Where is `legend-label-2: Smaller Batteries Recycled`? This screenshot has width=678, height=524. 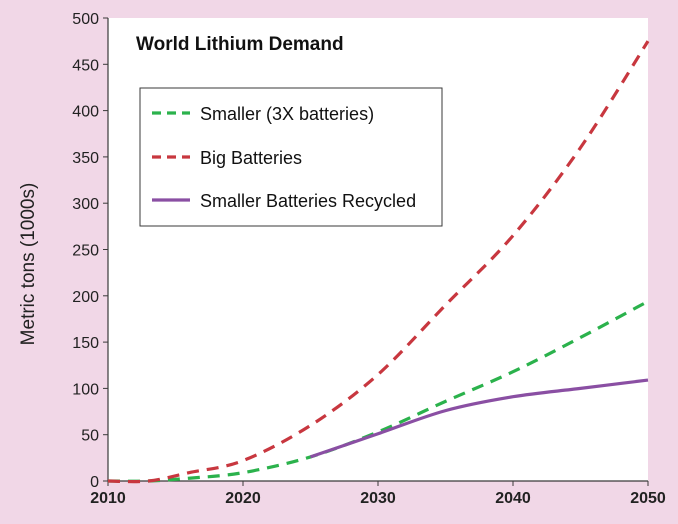
legend-label-2: Smaller Batteries Recycled is located at coordinates (308, 201).